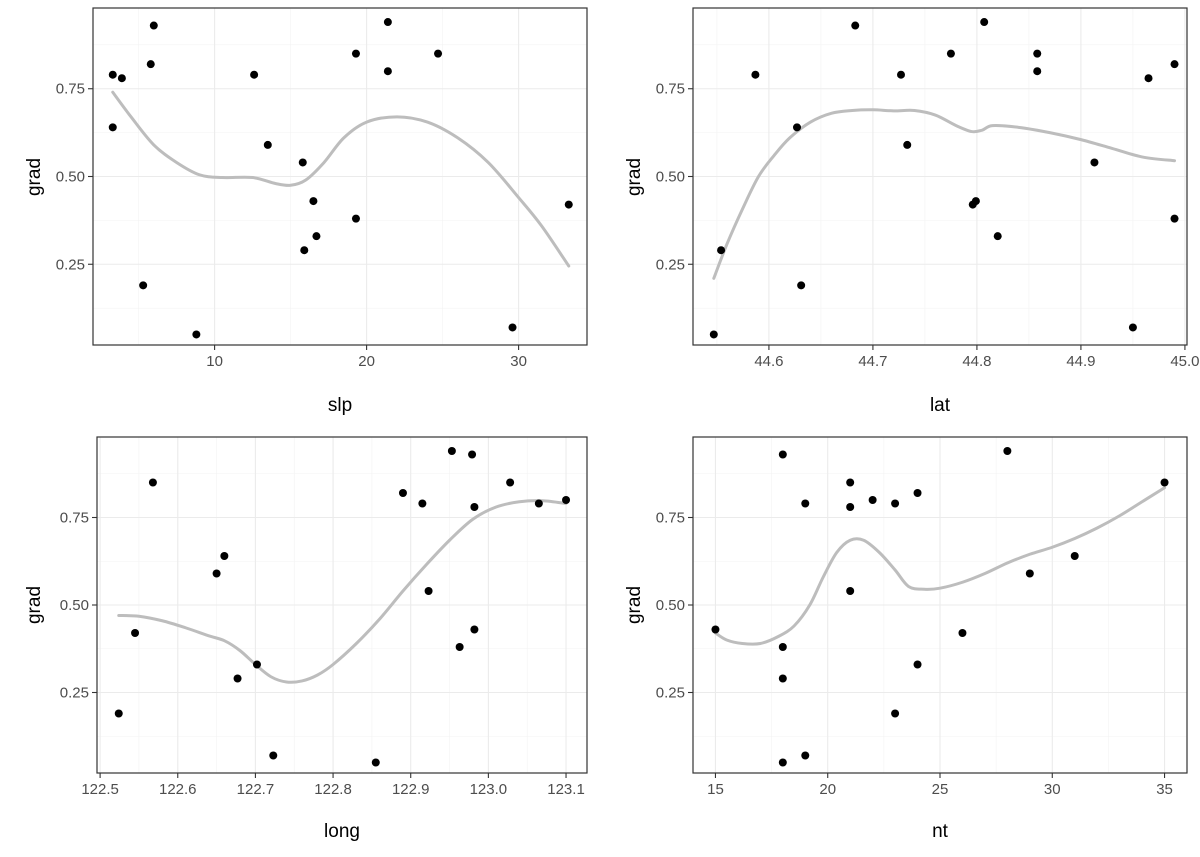 This screenshot has width=1200, height=857. I want to click on panel-long-points, so click(342, 607).